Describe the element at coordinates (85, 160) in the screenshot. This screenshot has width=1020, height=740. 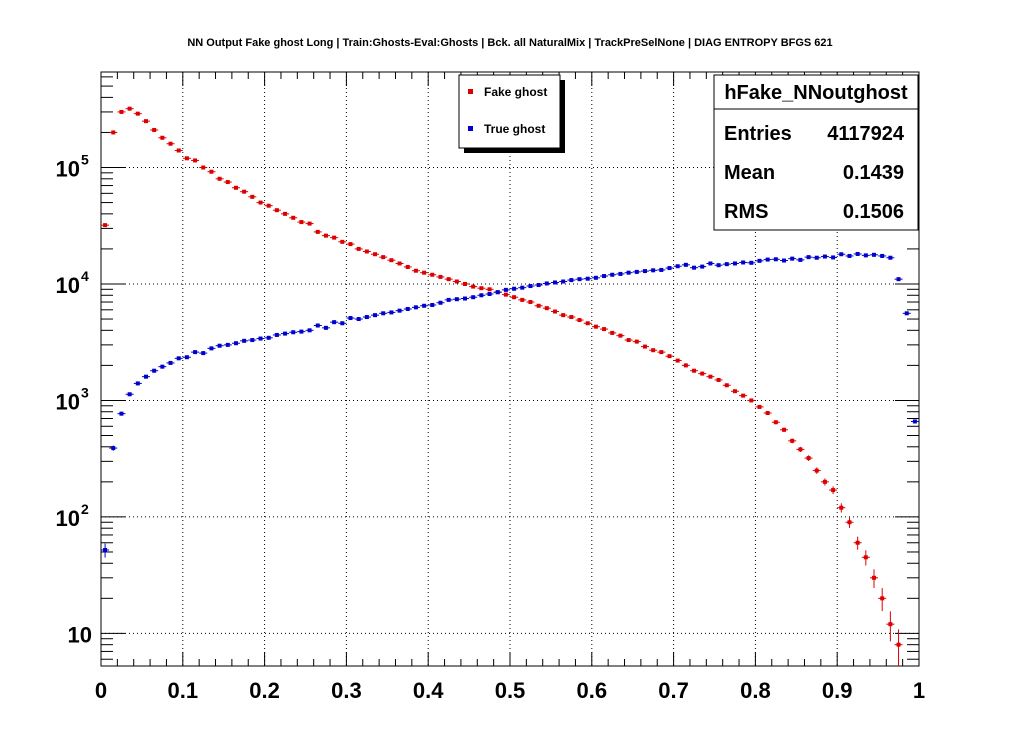
I see `y-tick-exponent: 5` at that location.